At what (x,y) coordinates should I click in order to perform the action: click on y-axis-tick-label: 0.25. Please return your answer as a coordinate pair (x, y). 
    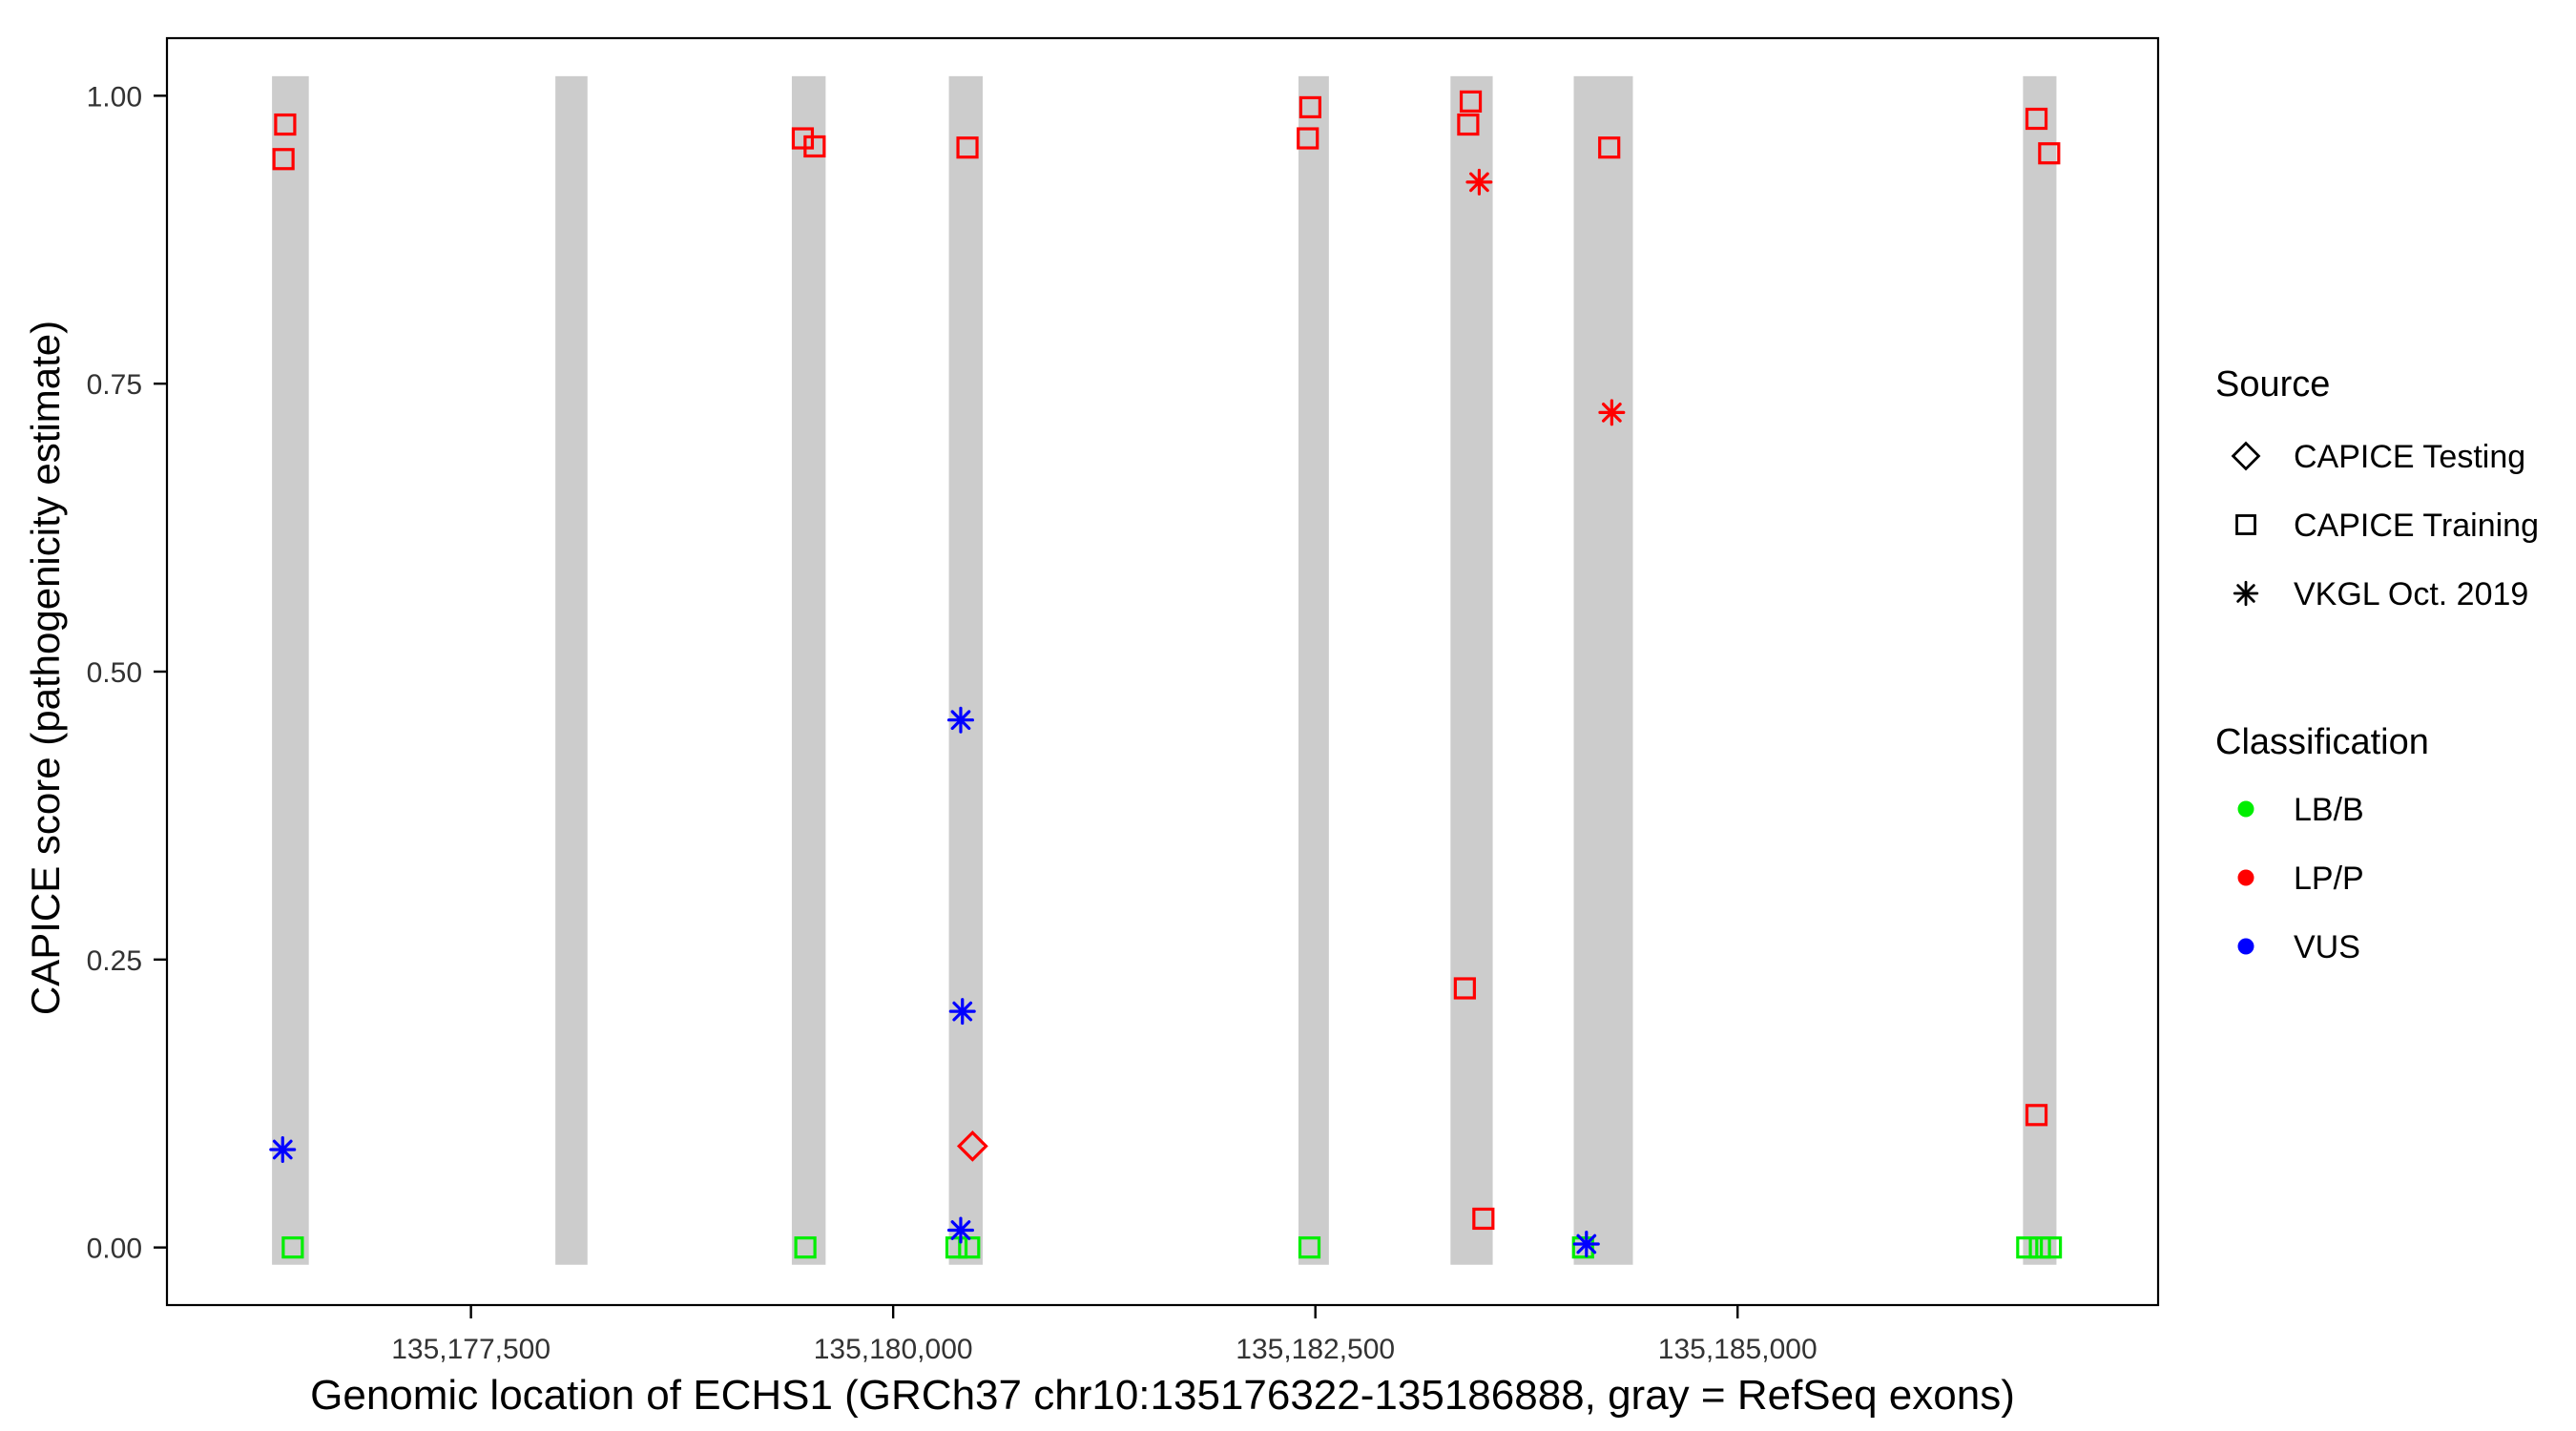
    Looking at the image, I should click on (114, 961).